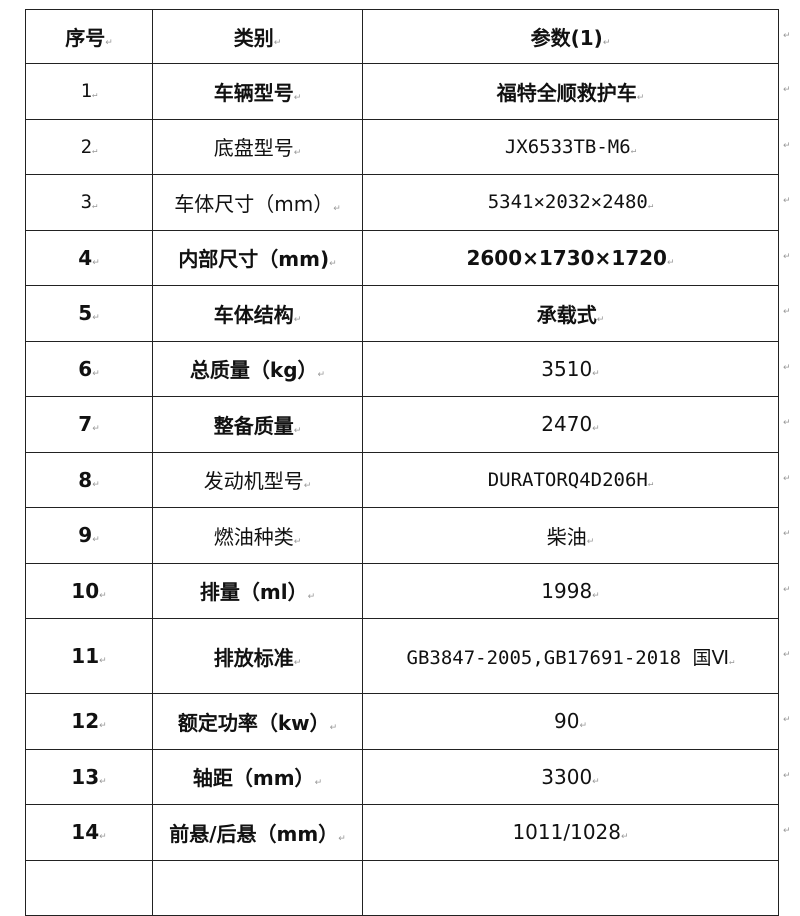 The image size is (800, 916). I want to click on row-number: 5, so click(89, 313).